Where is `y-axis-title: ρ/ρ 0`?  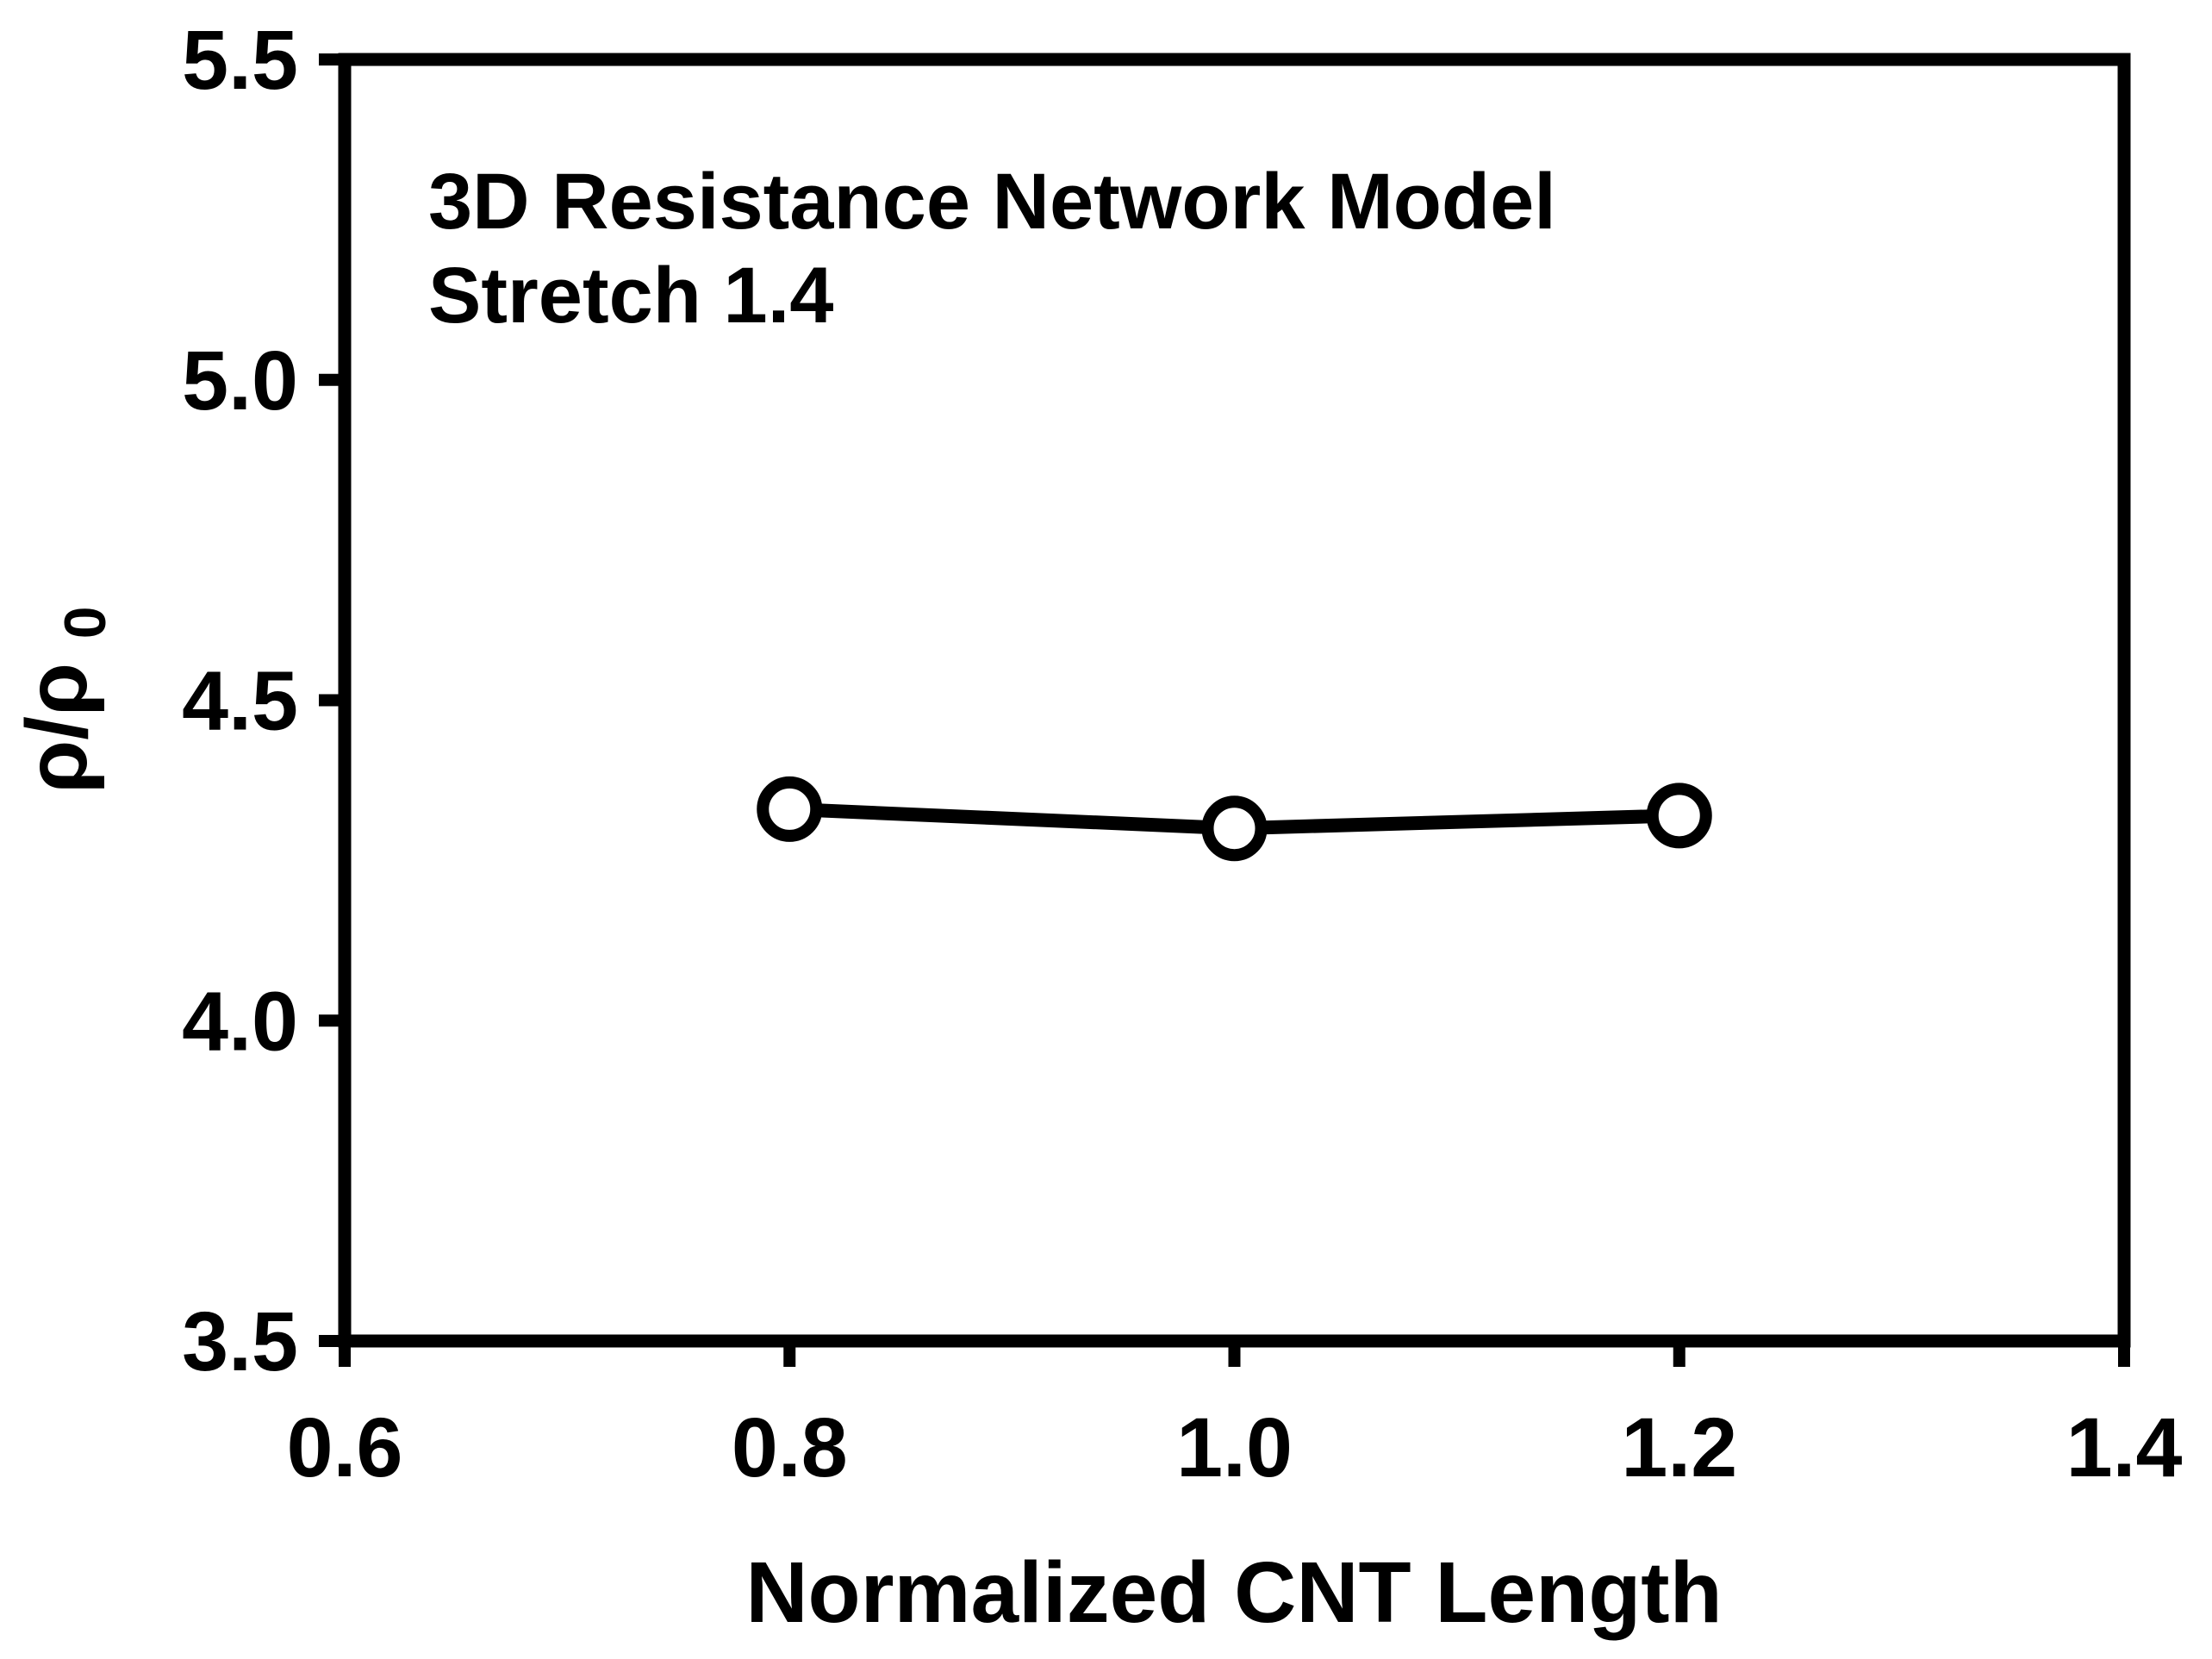
y-axis-title: ρ/ρ 0 is located at coordinates (64, 699).